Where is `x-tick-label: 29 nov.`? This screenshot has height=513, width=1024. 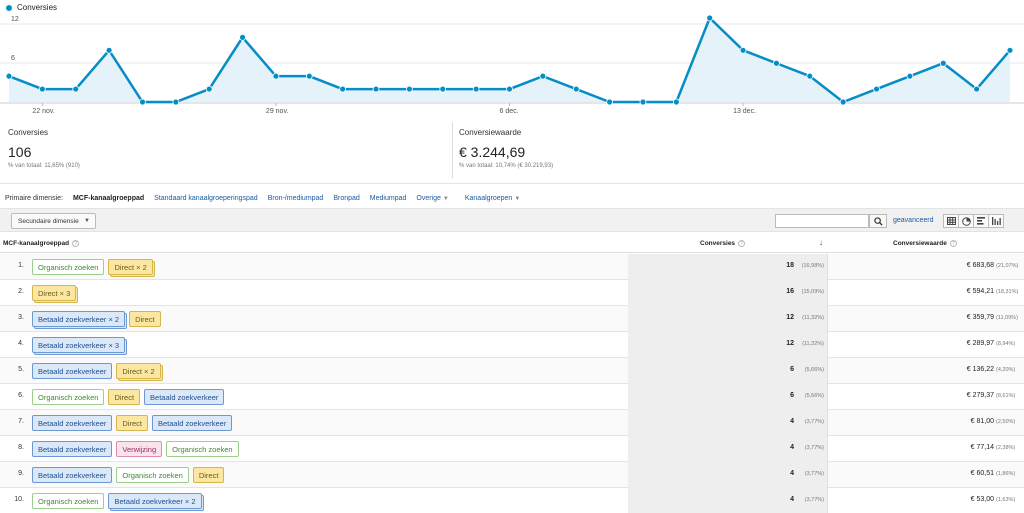
x-tick-label: 29 nov. is located at coordinates (277, 111).